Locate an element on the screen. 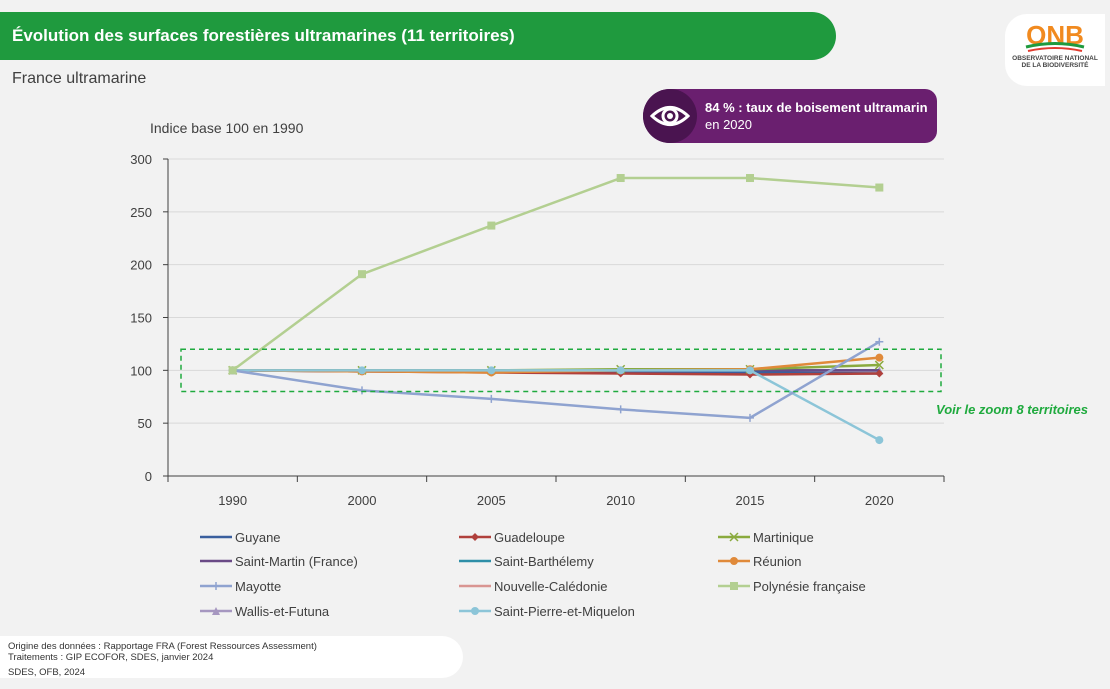  legend-item: Saint-Martin (France) is located at coordinates (279, 561).